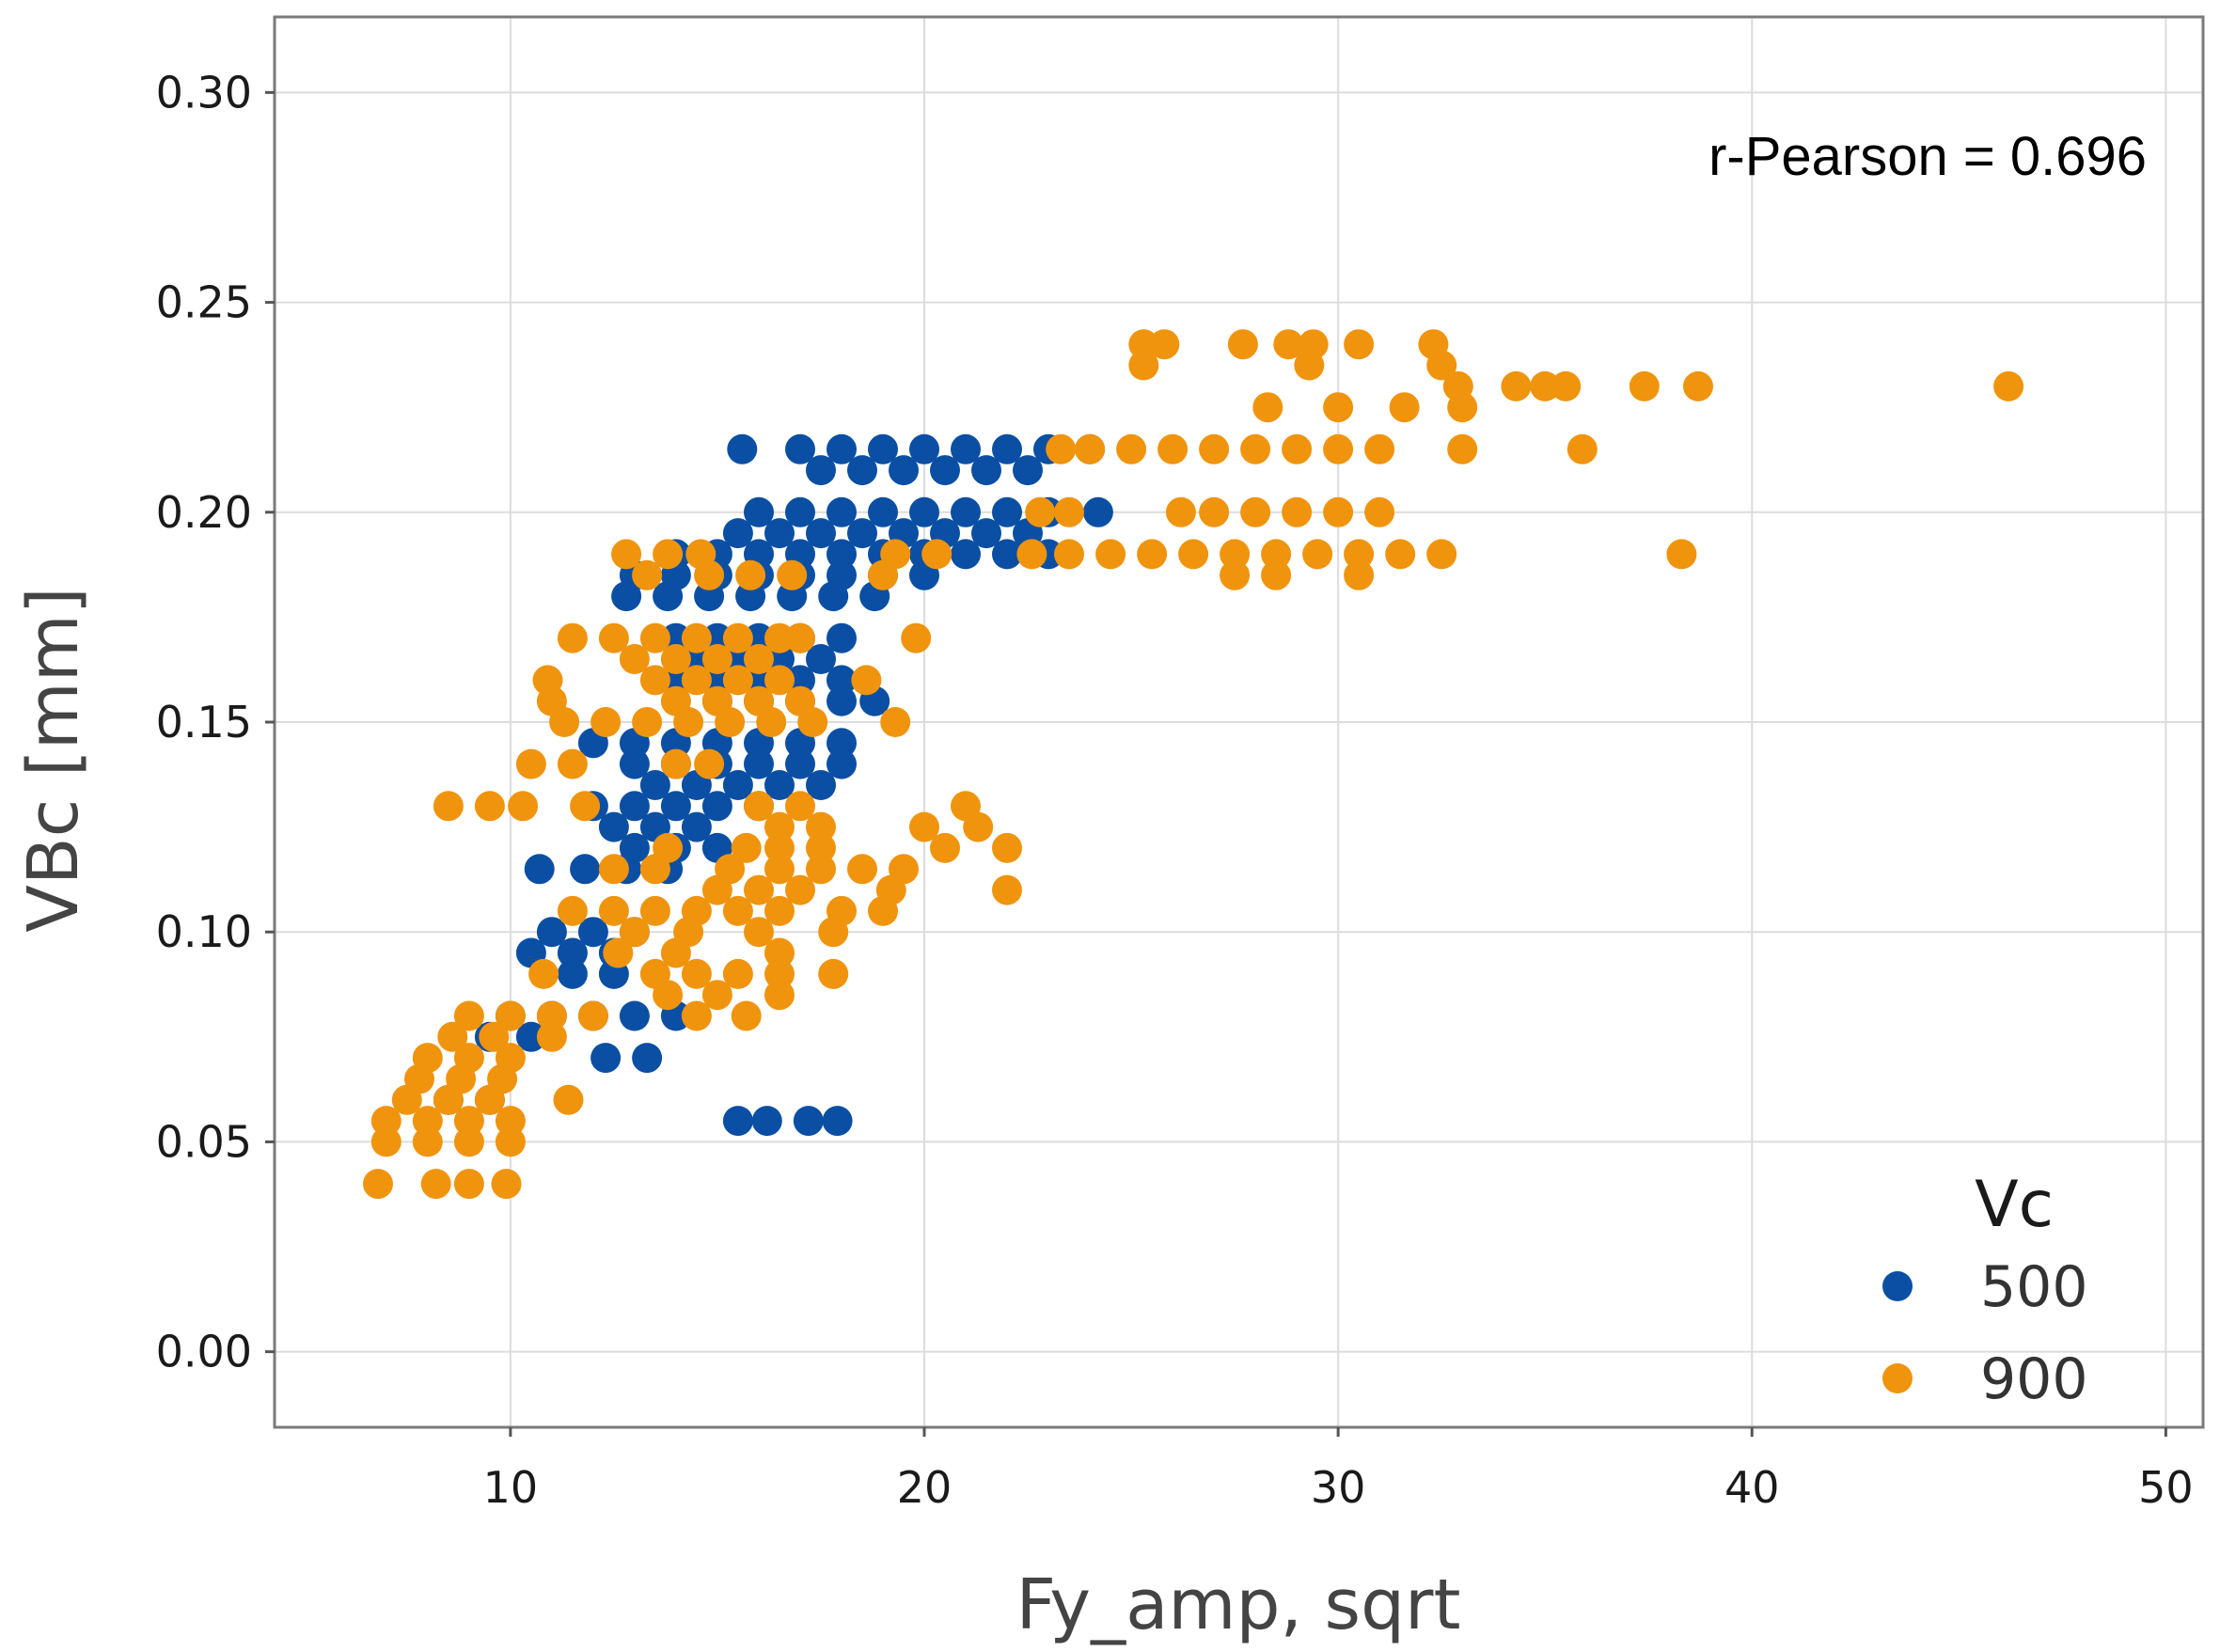 The image size is (2220, 1652). I want to click on x-tick-label: 50, so click(2166, 1488).